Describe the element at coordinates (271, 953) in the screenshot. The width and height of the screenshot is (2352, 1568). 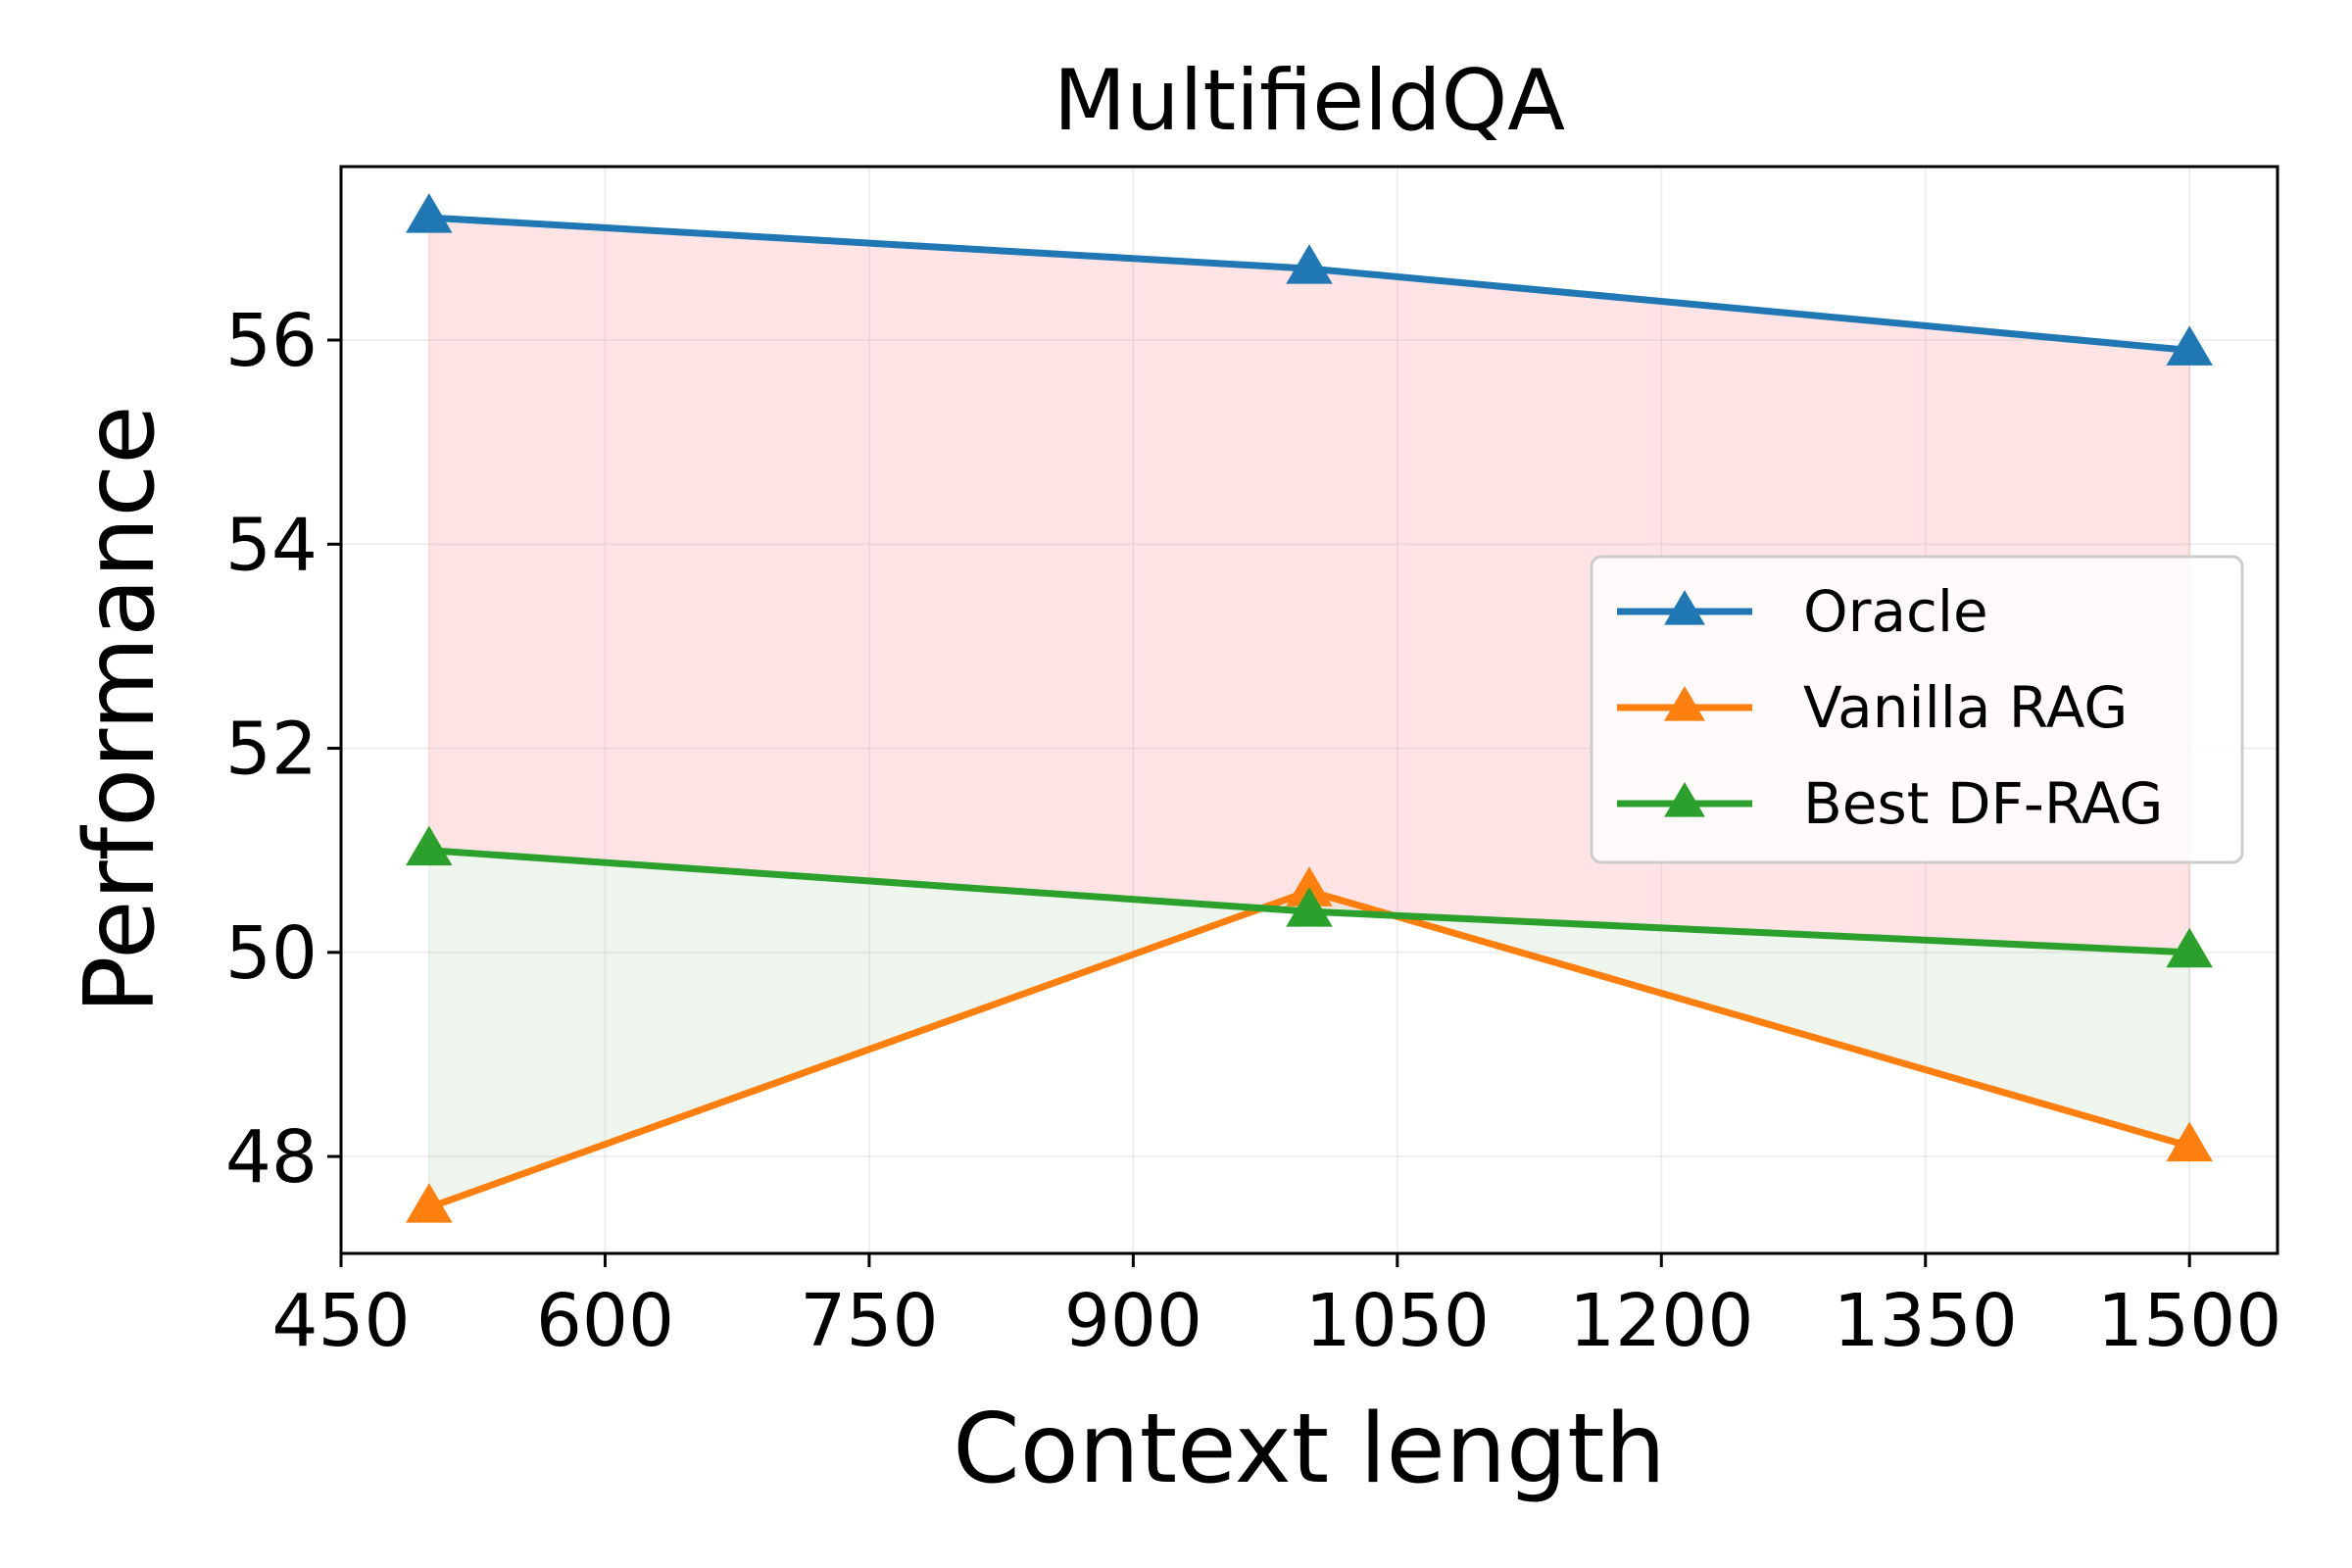
I see `y-tick-label: 50` at that location.